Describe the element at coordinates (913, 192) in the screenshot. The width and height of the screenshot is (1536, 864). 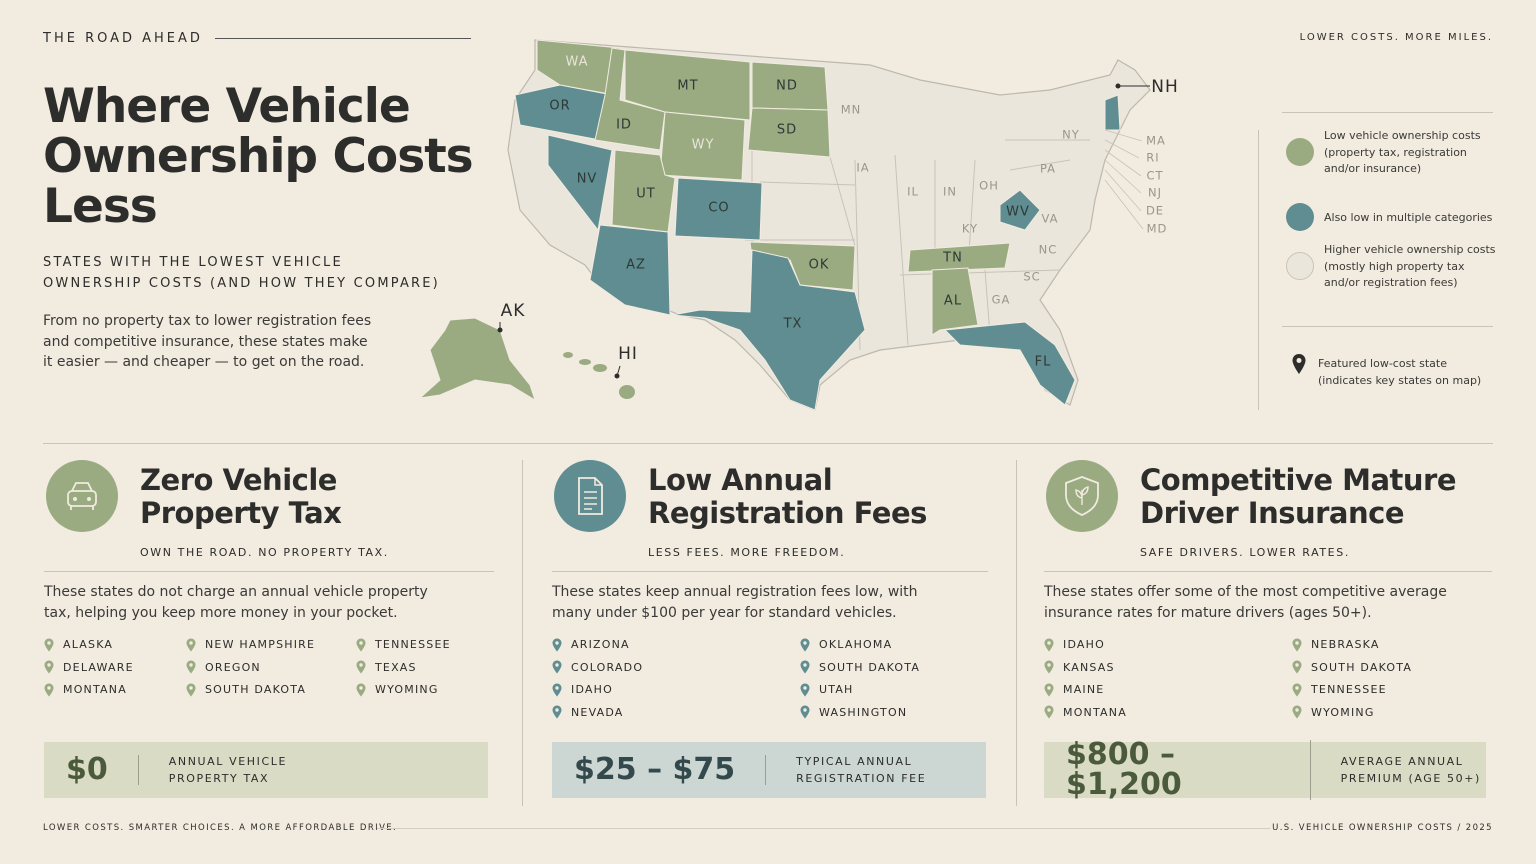
I see `state-label: IL` at that location.